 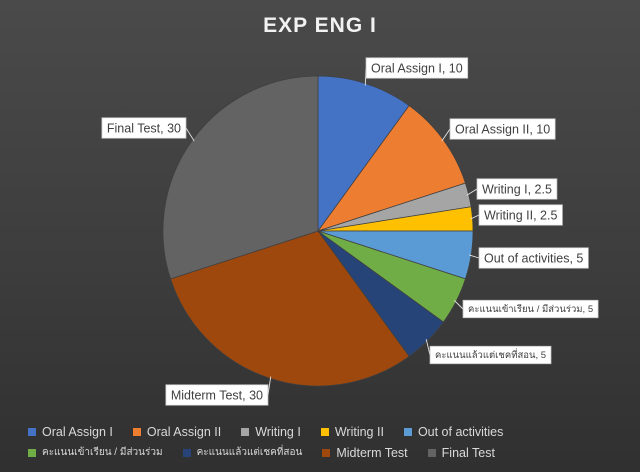 What do you see at coordinates (372, 452) in the screenshot?
I see `legend-label: Midterm Test` at bounding box center [372, 452].